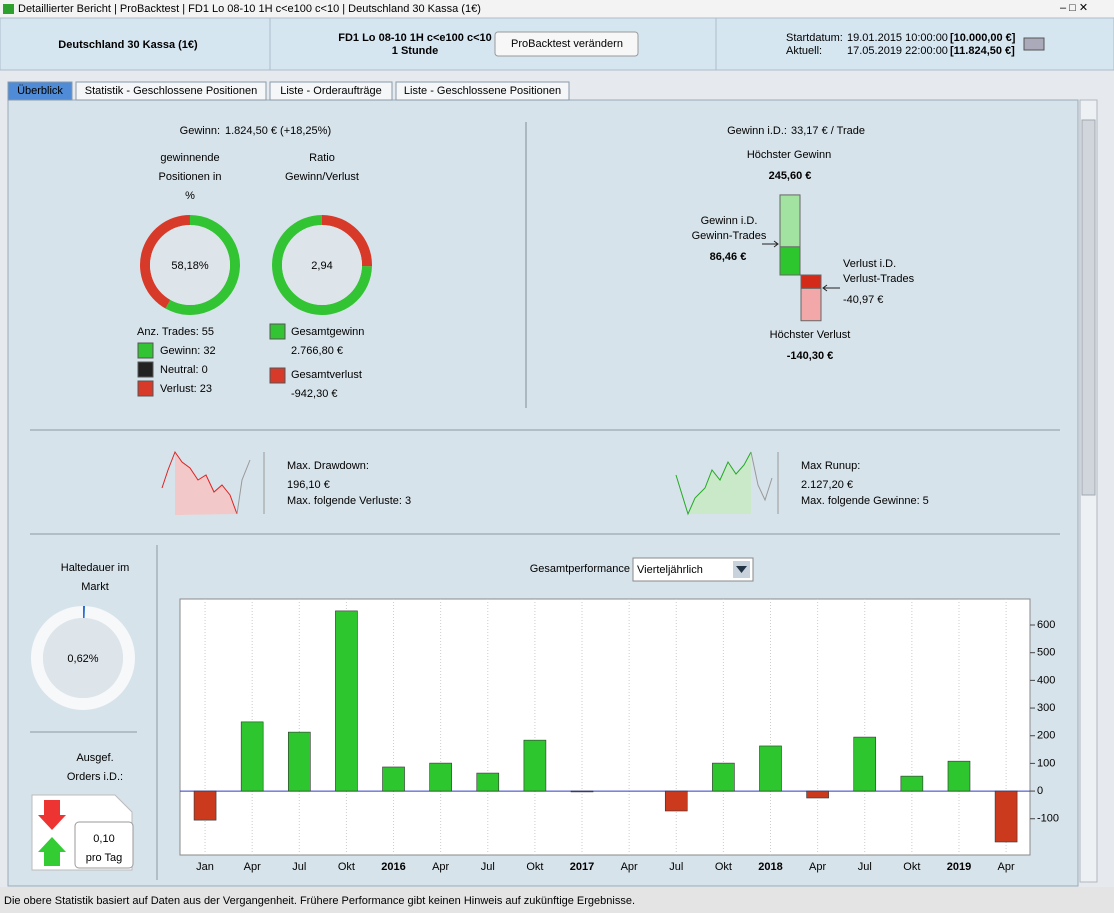  What do you see at coordinates (1046, 763) in the screenshot?
I see `y-tick-label: 100` at bounding box center [1046, 763].